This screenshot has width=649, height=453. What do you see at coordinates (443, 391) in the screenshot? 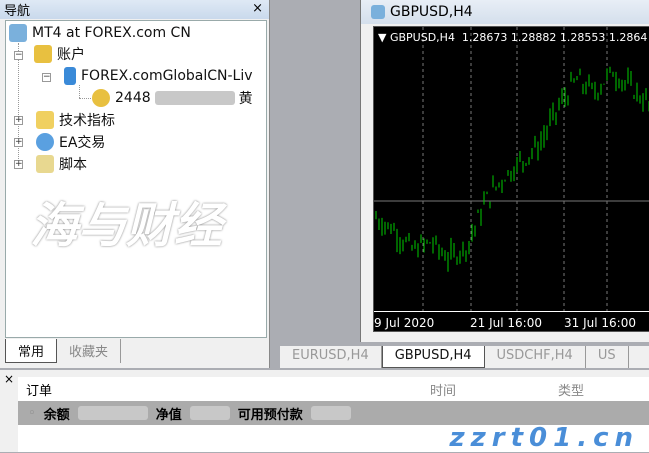
I see `col-time: 时间` at bounding box center [443, 391].